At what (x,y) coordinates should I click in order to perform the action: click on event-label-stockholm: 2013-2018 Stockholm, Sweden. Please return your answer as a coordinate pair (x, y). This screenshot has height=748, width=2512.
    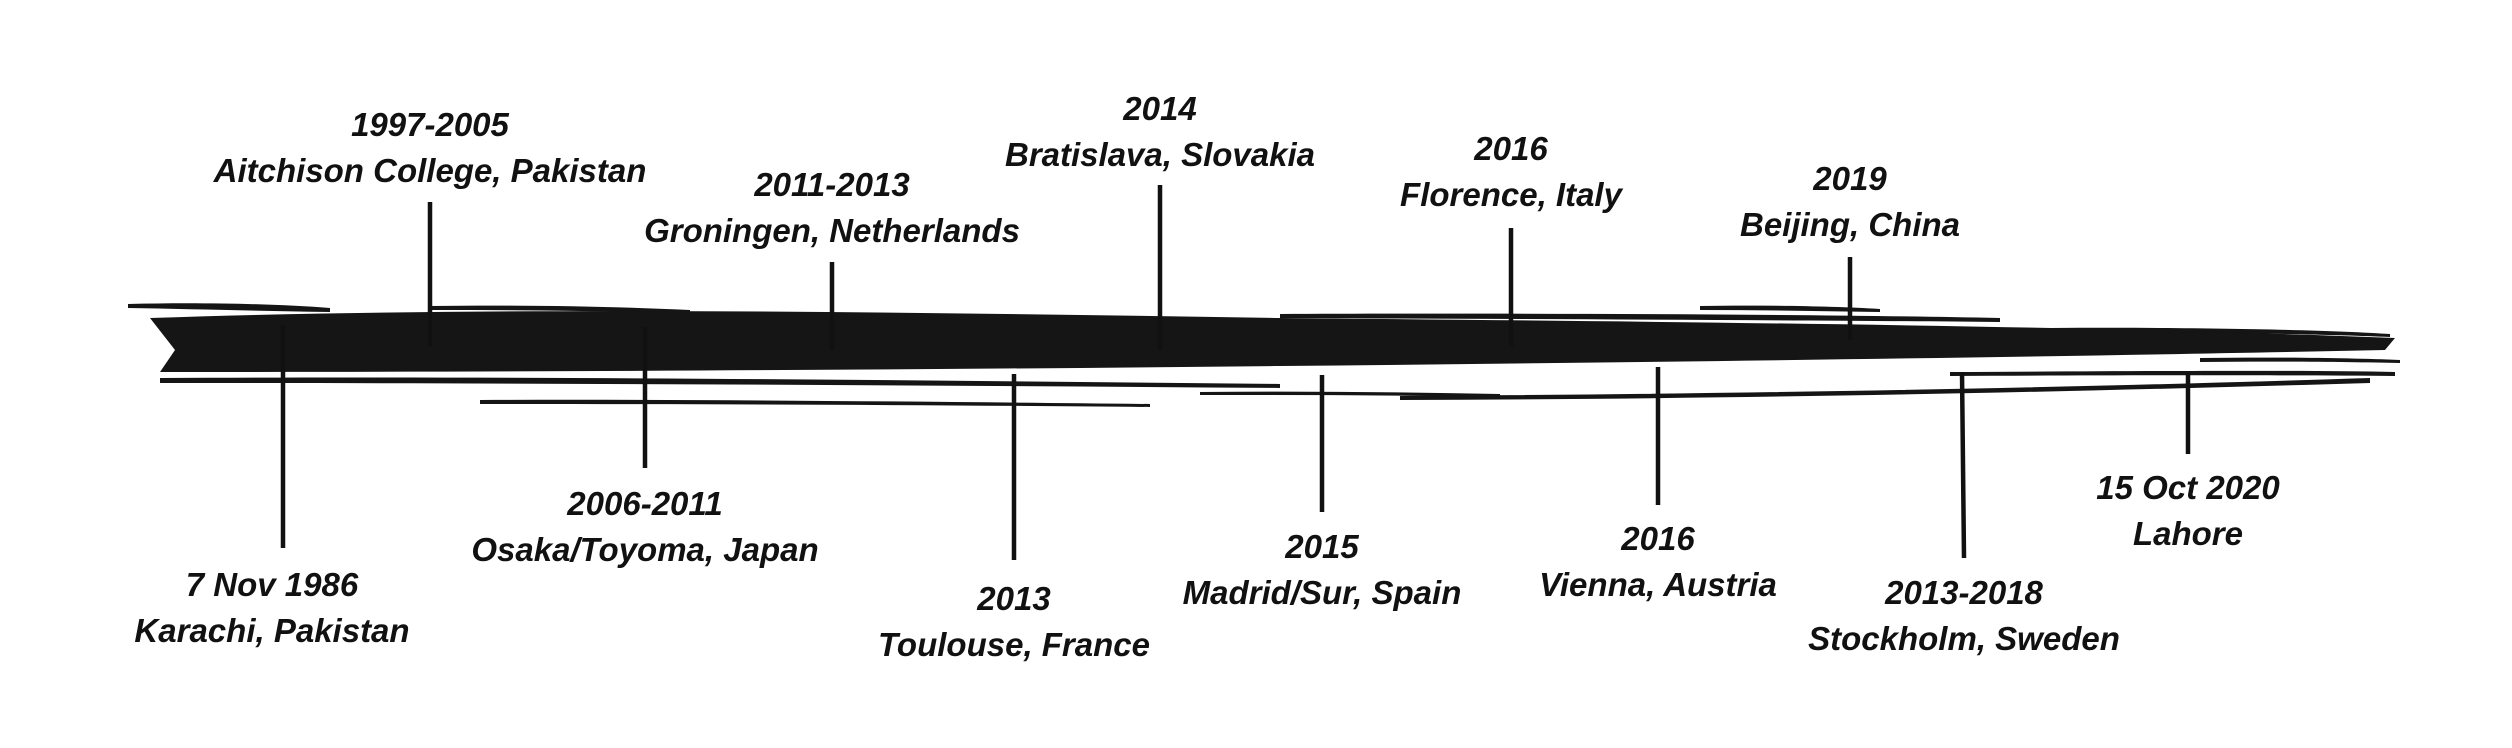
    Looking at the image, I should click on (1964, 616).